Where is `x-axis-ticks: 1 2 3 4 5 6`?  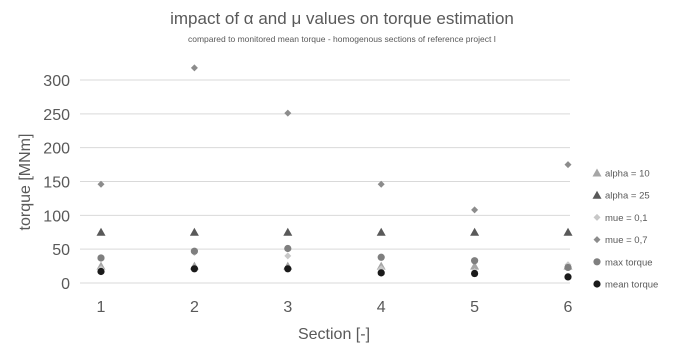 x-axis-ticks: 1 2 3 4 5 6 is located at coordinates (335, 307).